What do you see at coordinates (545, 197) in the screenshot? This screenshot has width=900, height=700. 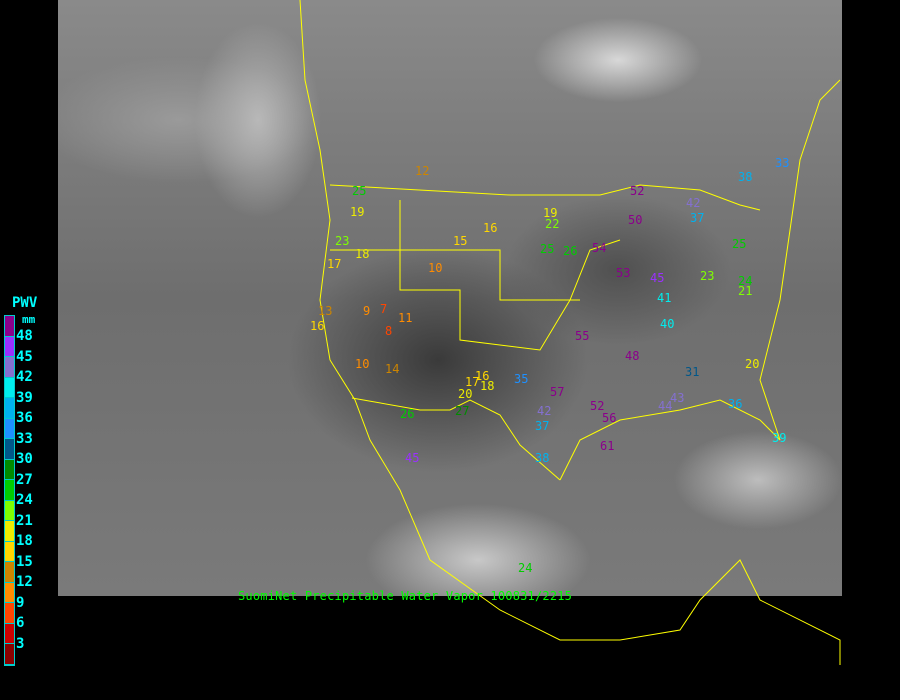 I see `us-canada-border` at bounding box center [545, 197].